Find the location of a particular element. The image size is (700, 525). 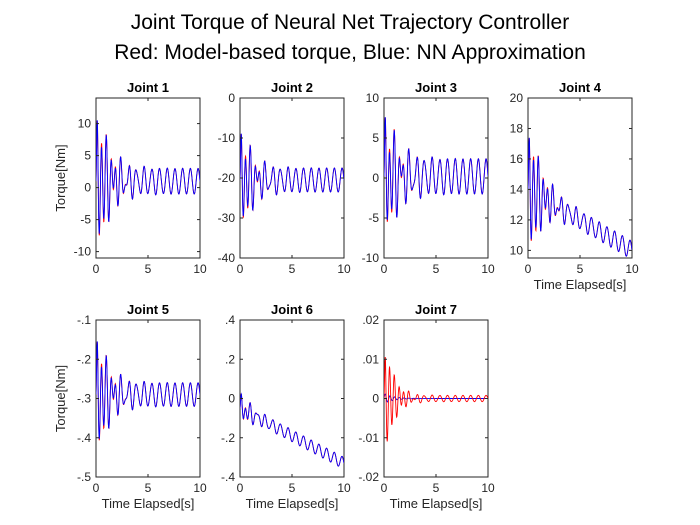

subplot-joint-6: 0 5 10 -.4 -.2 0 .2 .4 Joint 6 Time Elapsed[s] is located at coordinates (286, 406).